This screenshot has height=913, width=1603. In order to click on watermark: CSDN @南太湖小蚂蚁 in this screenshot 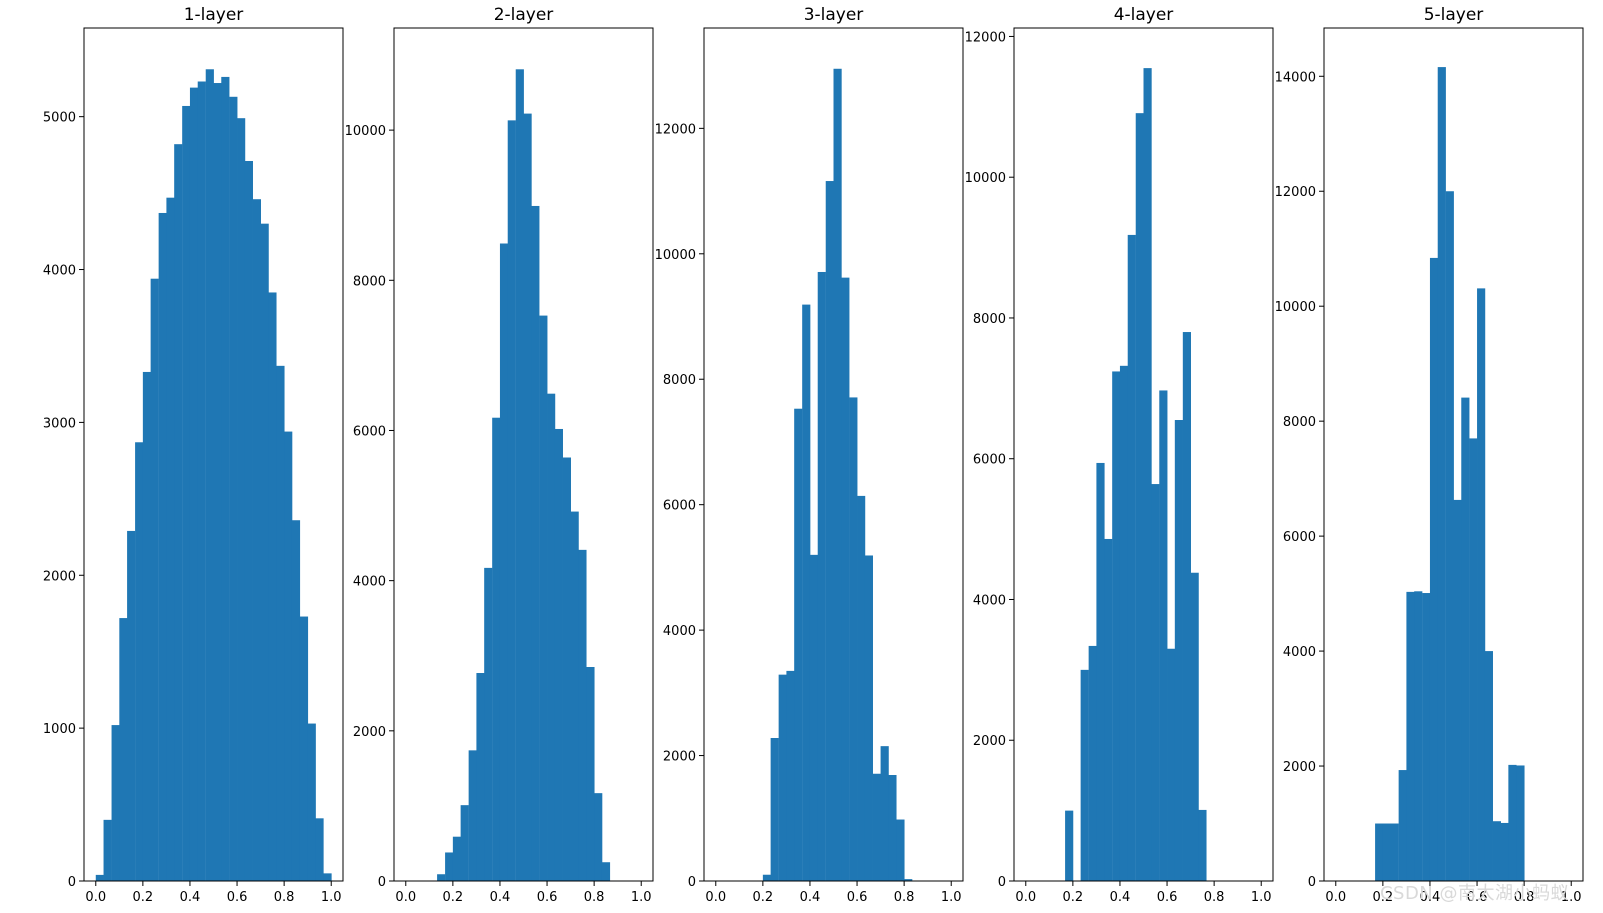, I will do `click(1474, 893)`.